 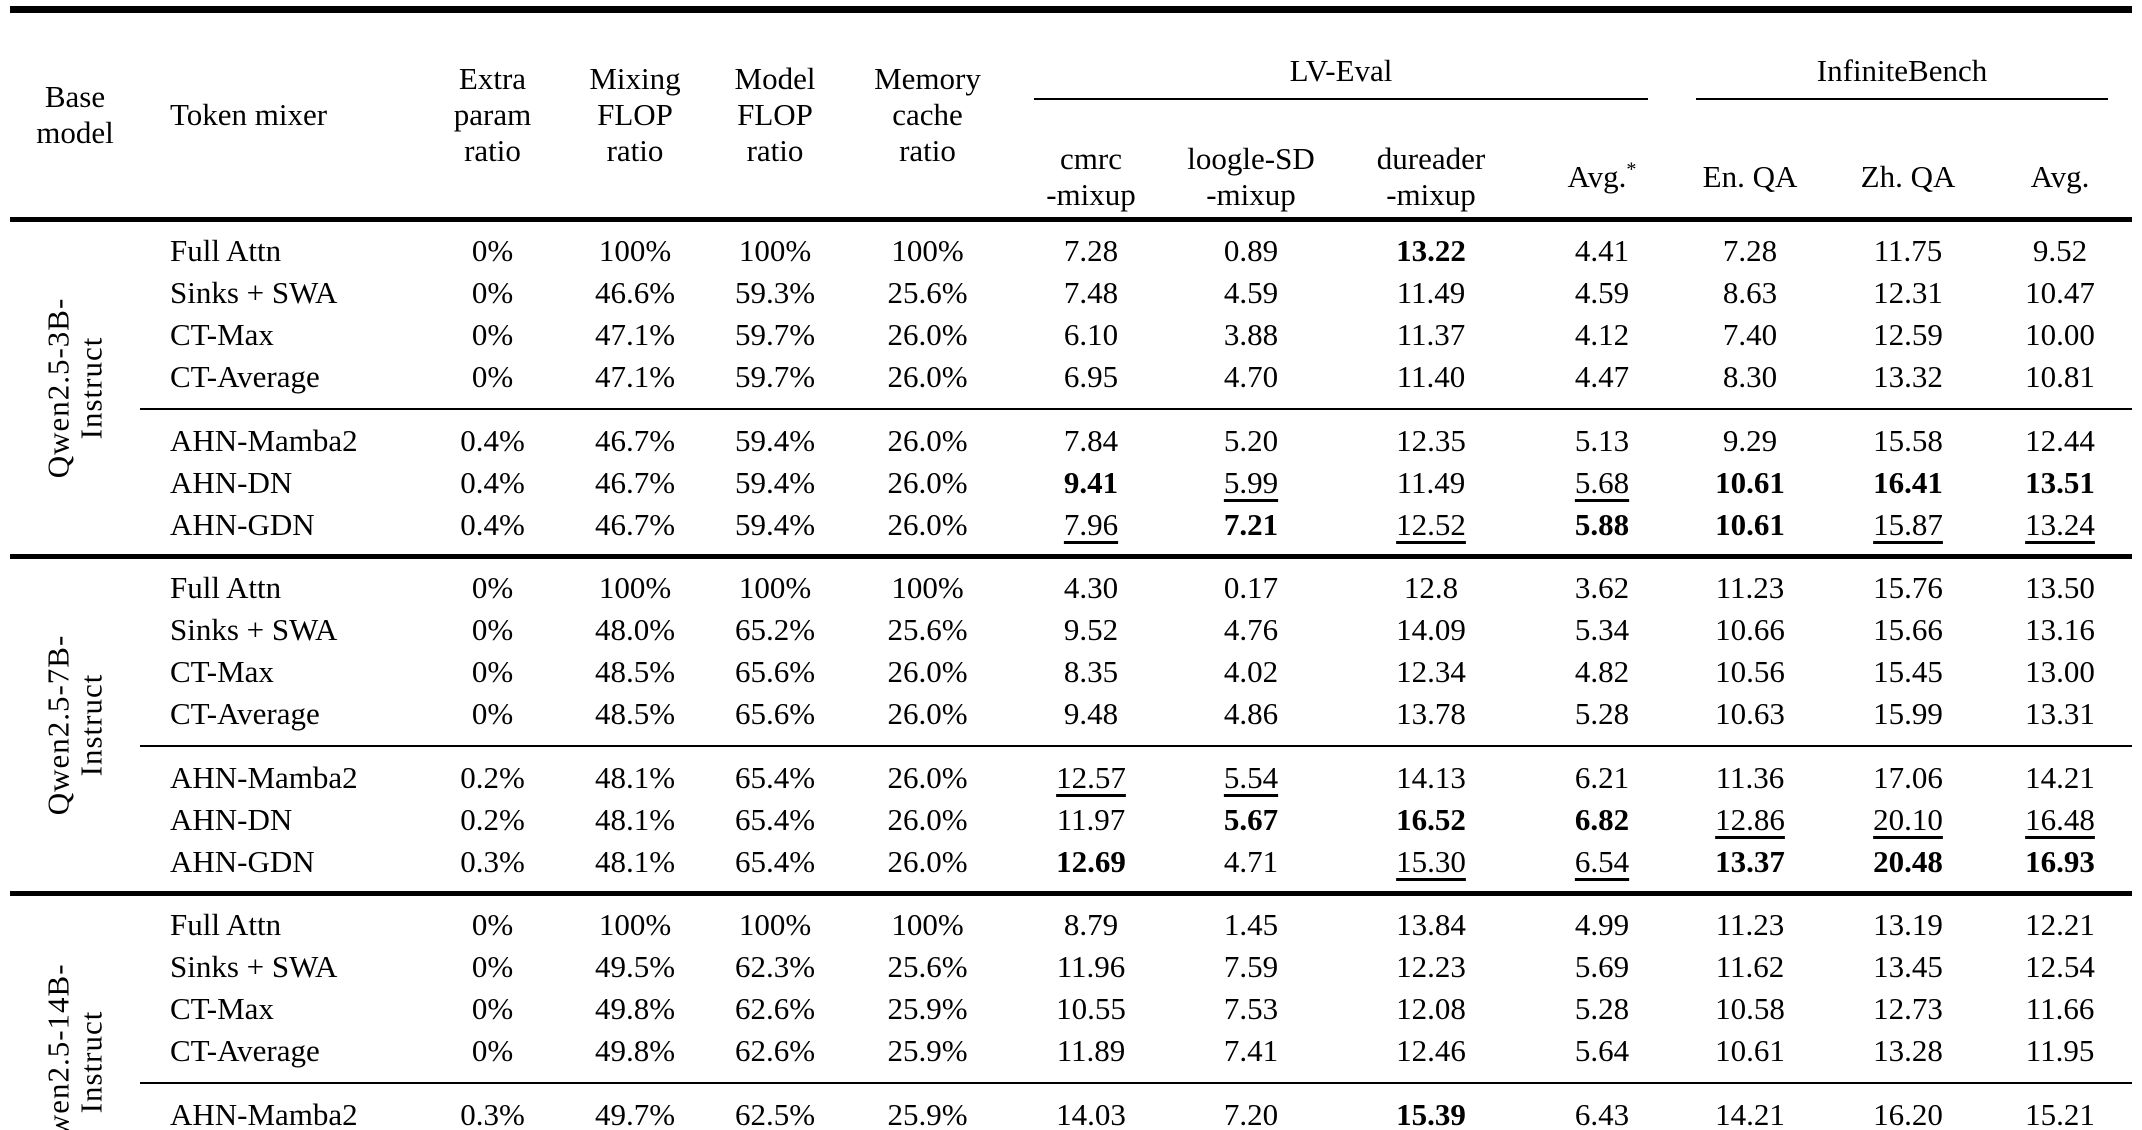 What do you see at coordinates (1631, 169) in the screenshot?
I see `avg-footnote-marker: *` at bounding box center [1631, 169].